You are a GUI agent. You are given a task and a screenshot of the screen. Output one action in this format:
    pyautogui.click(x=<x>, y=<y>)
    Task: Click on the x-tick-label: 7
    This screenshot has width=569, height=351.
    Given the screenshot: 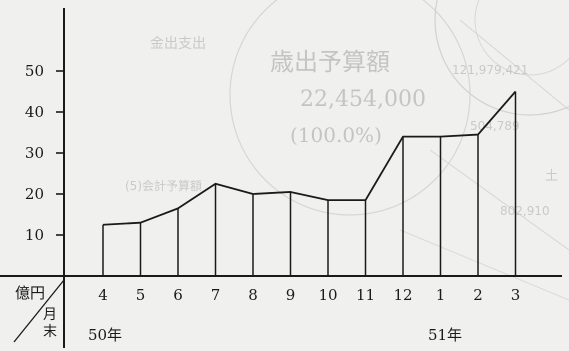 What is the action you would take?
    pyautogui.click(x=216, y=295)
    